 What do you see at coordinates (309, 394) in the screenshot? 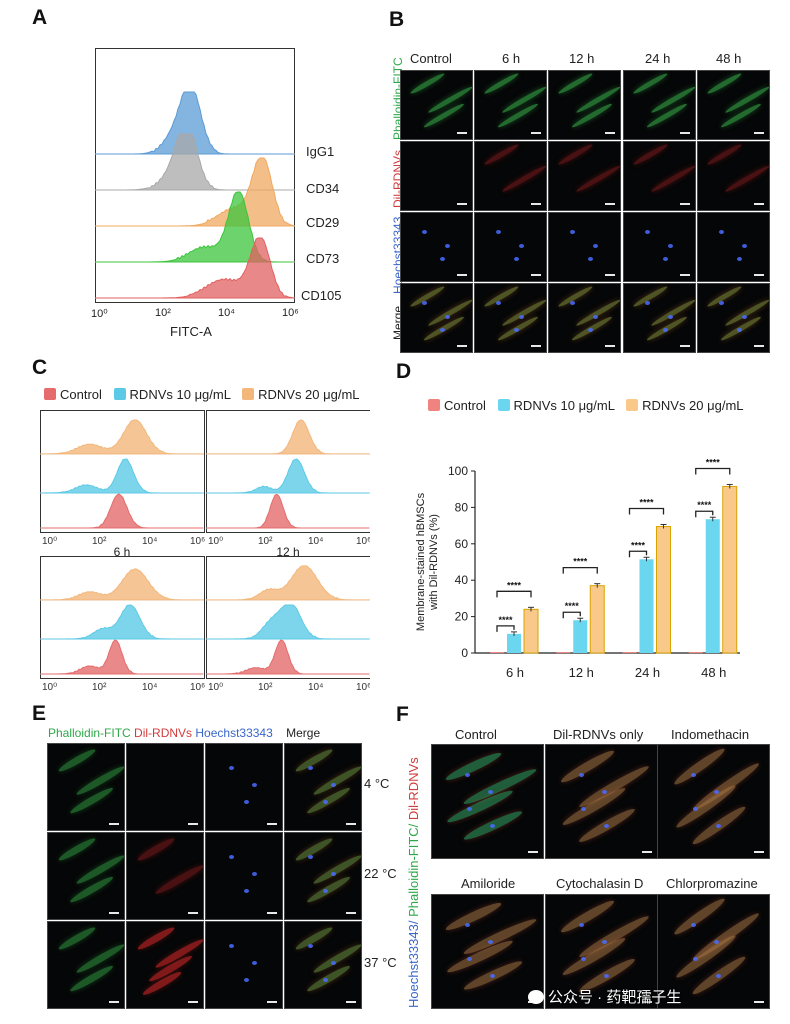
I see `legend-20: RDNVs 20 μg/mL` at bounding box center [309, 394].